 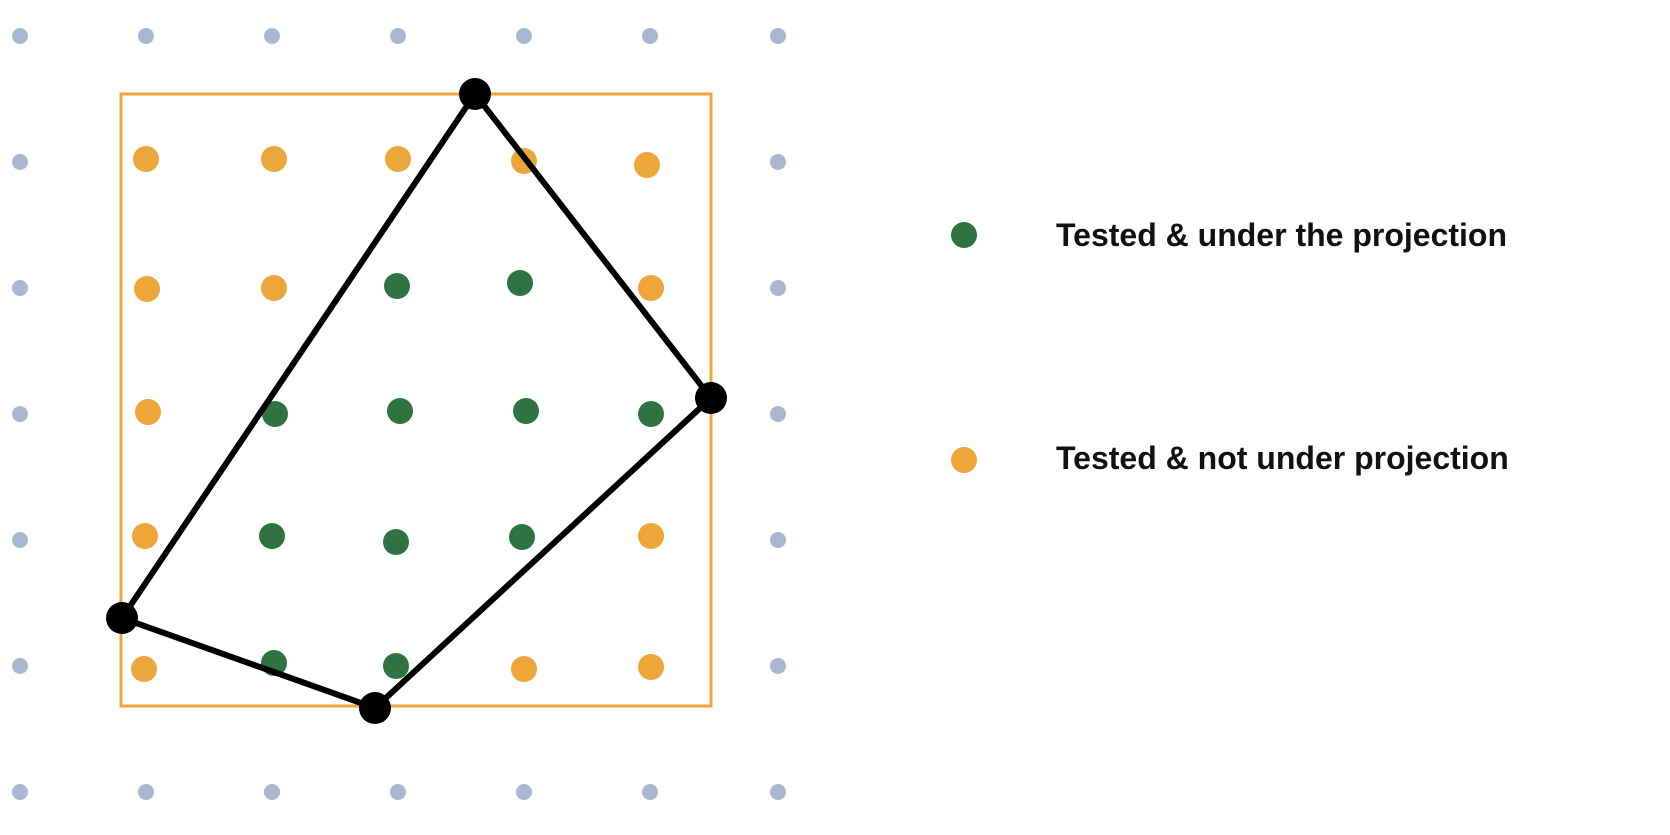 I want to click on legend-label-under-projection: Tested & under the projection, so click(x=1281, y=235).